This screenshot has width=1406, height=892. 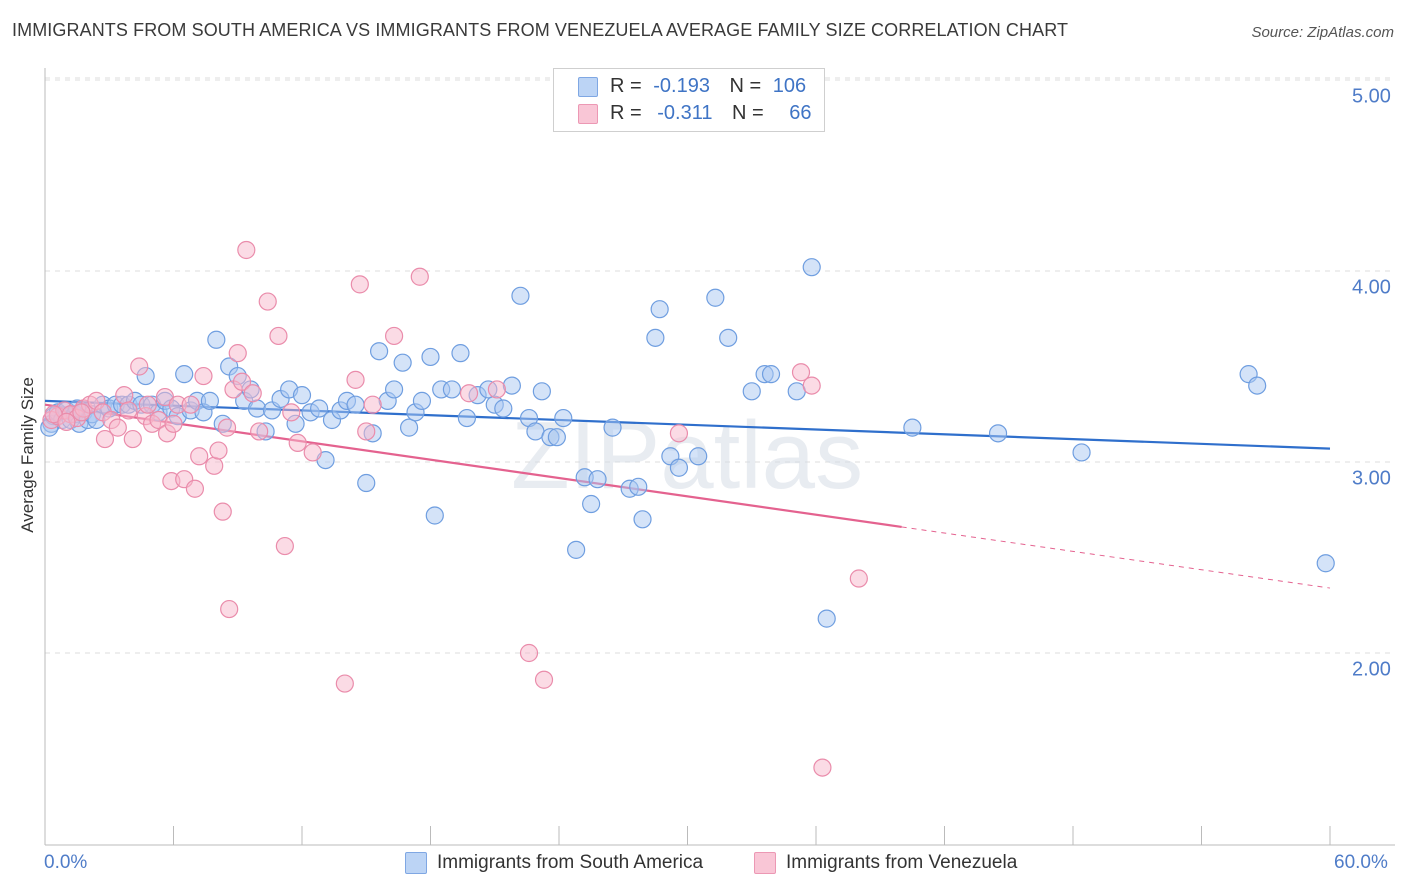 I want to click on y-tick-label-5: 5.00, so click(x=1371, y=96).